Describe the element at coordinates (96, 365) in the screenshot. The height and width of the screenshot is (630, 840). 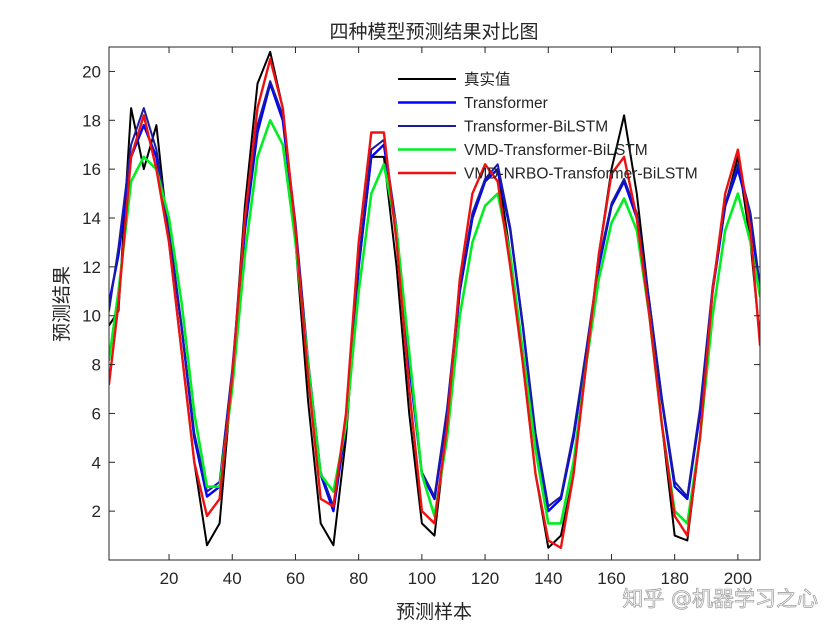
I see `y-tick-label: 8` at that location.